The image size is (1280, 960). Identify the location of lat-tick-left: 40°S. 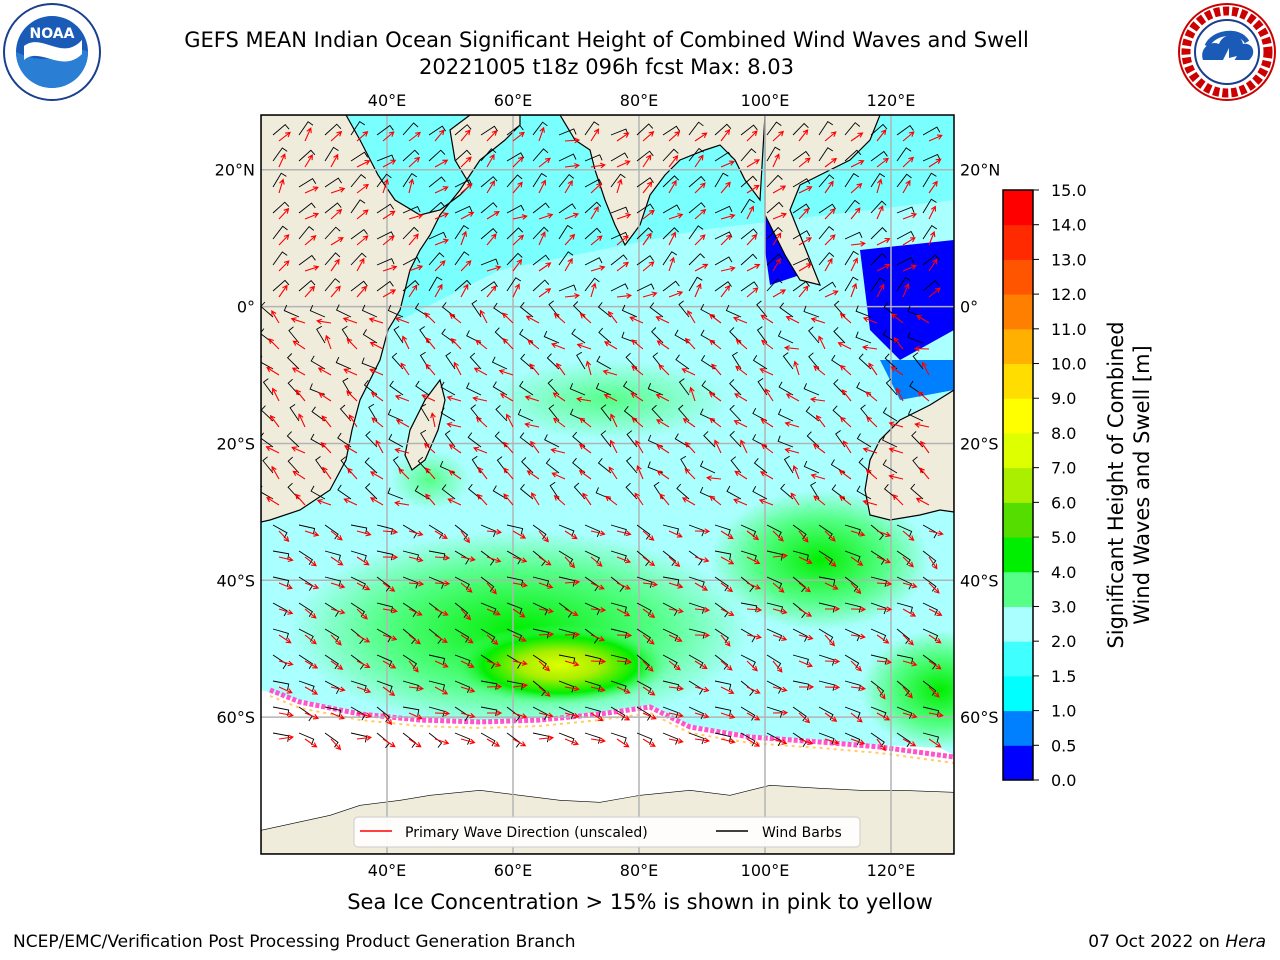
(235, 580).